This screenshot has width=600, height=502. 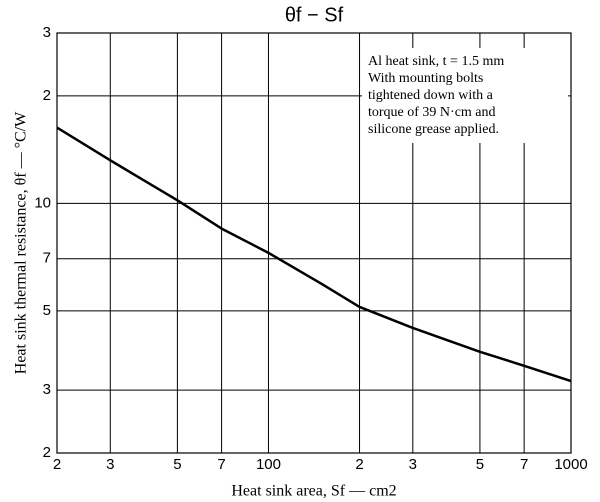 What do you see at coordinates (436, 61) in the screenshot?
I see `annotation: Al heat sink, t = 1.5 mm` at bounding box center [436, 61].